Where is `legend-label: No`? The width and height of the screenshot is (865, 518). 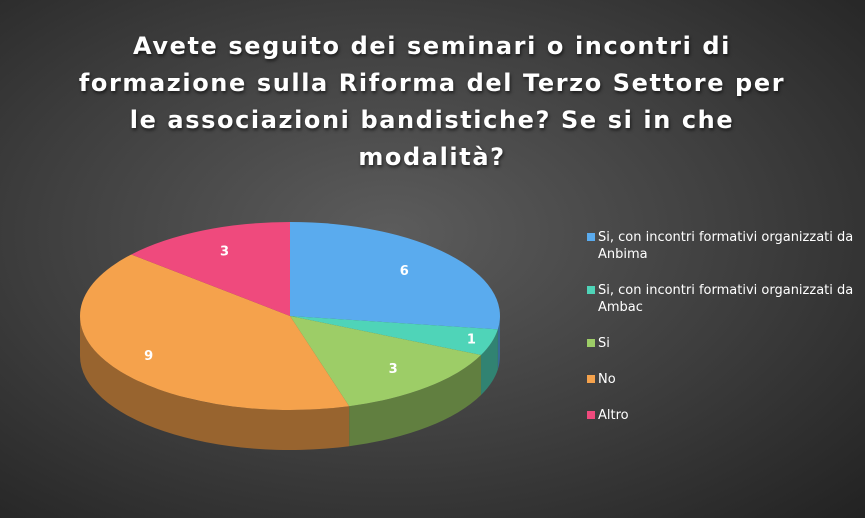 legend-label: No is located at coordinates (607, 379).